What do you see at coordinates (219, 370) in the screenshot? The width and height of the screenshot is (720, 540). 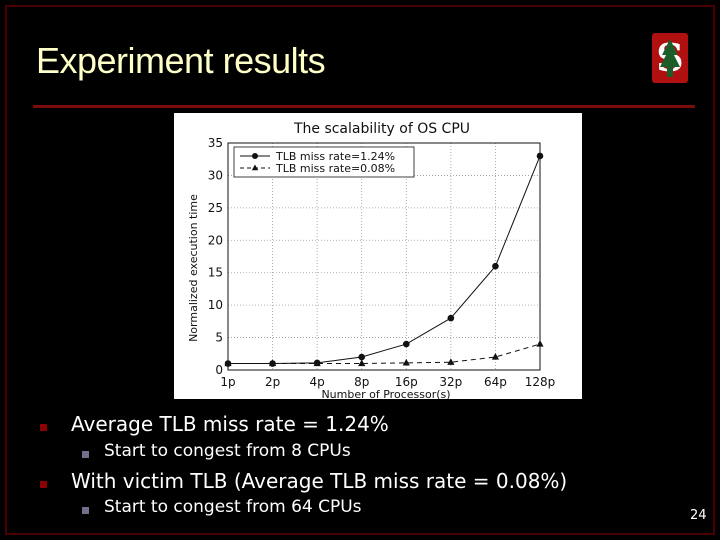 I see `y-tick-label: 0` at bounding box center [219, 370].